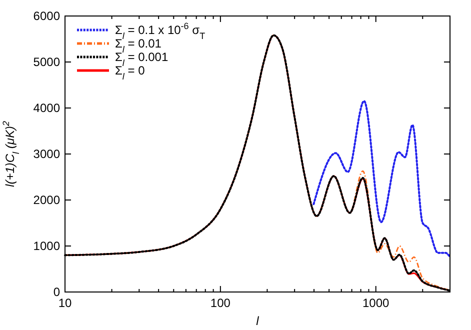 The image size is (471, 330). What do you see at coordinates (376, 303) in the screenshot?
I see `x-tick-label: 1000` at bounding box center [376, 303].